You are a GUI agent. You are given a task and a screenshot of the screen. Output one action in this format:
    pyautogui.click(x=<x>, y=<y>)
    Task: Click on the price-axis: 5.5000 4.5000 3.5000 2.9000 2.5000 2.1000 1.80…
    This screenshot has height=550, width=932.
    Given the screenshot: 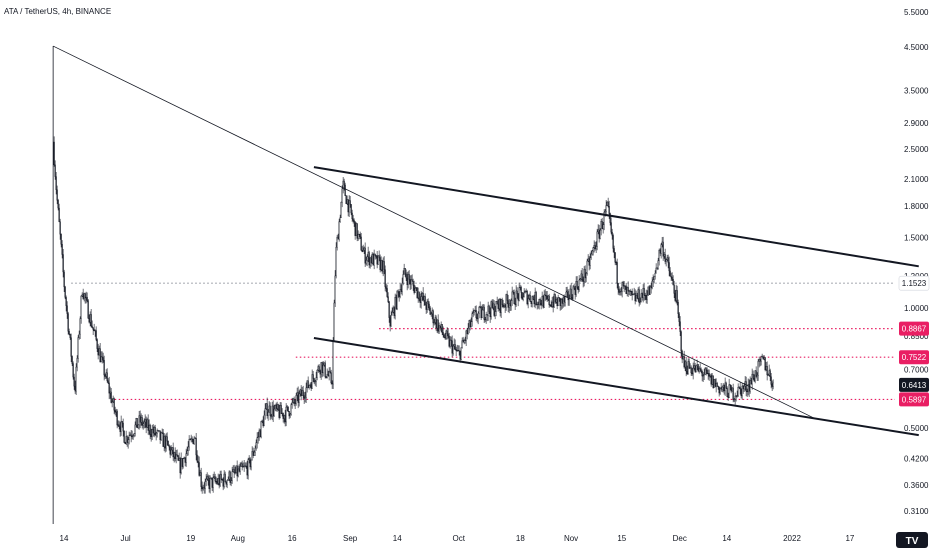 What is the action you would take?
    pyautogui.click(x=916, y=262)
    